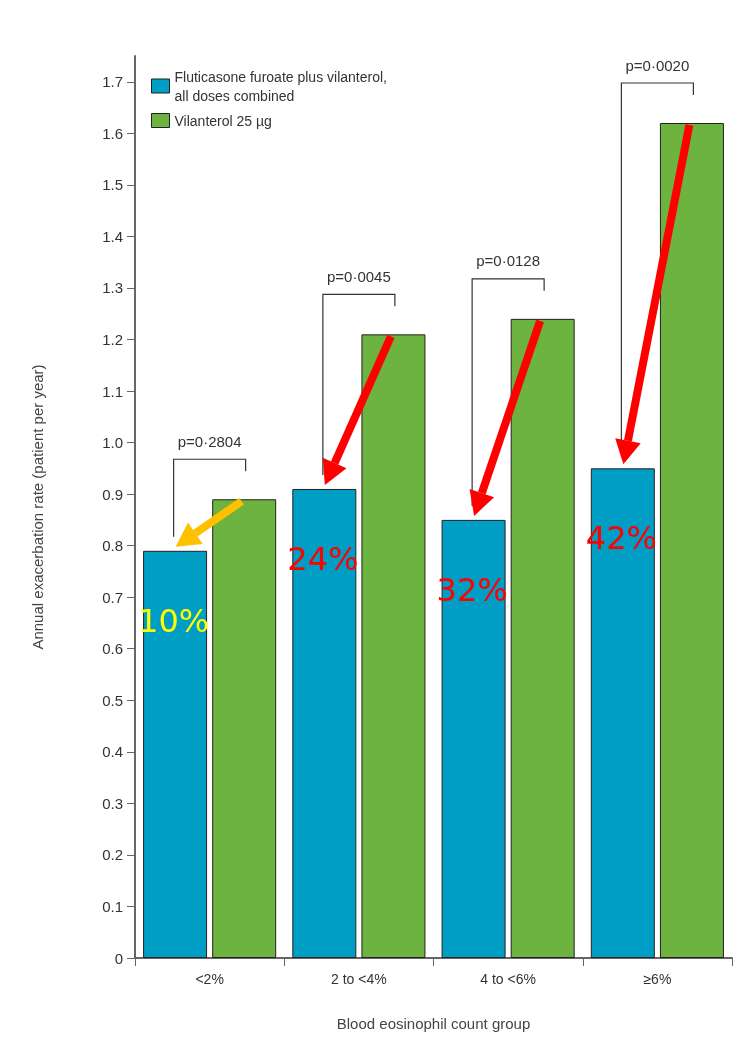  I want to click on annotation: p=0·2804, so click(209, 441).